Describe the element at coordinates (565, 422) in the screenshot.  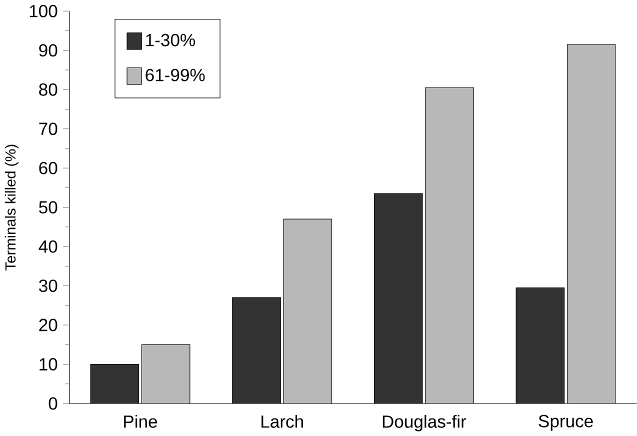
I see `x-tick-label: Spruce` at that location.